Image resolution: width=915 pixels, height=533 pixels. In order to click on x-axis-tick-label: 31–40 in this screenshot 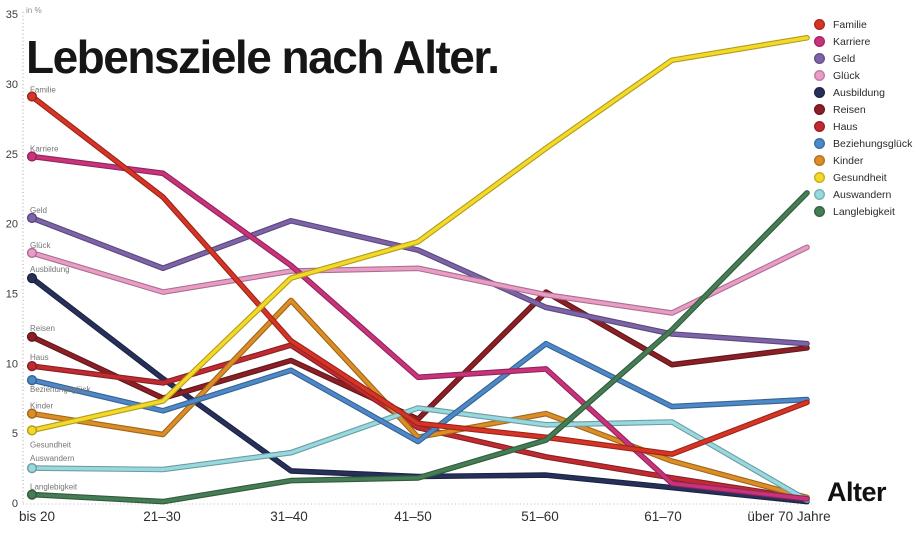, I will do `click(289, 516)`.